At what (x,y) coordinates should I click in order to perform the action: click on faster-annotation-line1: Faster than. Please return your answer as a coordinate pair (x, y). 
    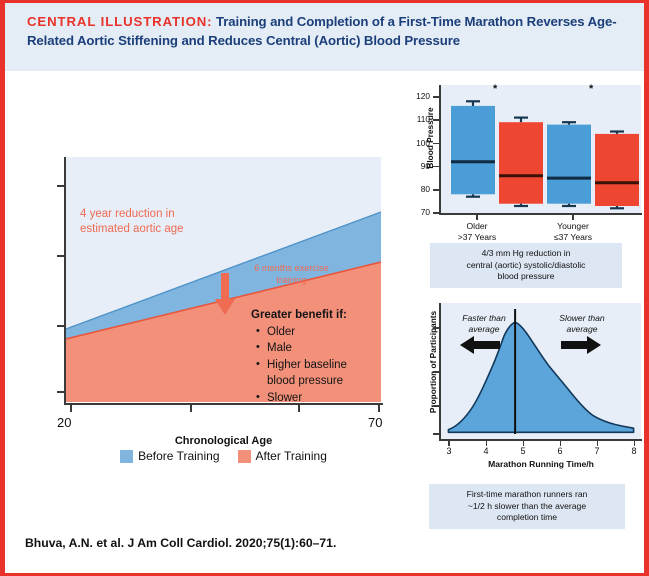
    Looking at the image, I should click on (484, 318).